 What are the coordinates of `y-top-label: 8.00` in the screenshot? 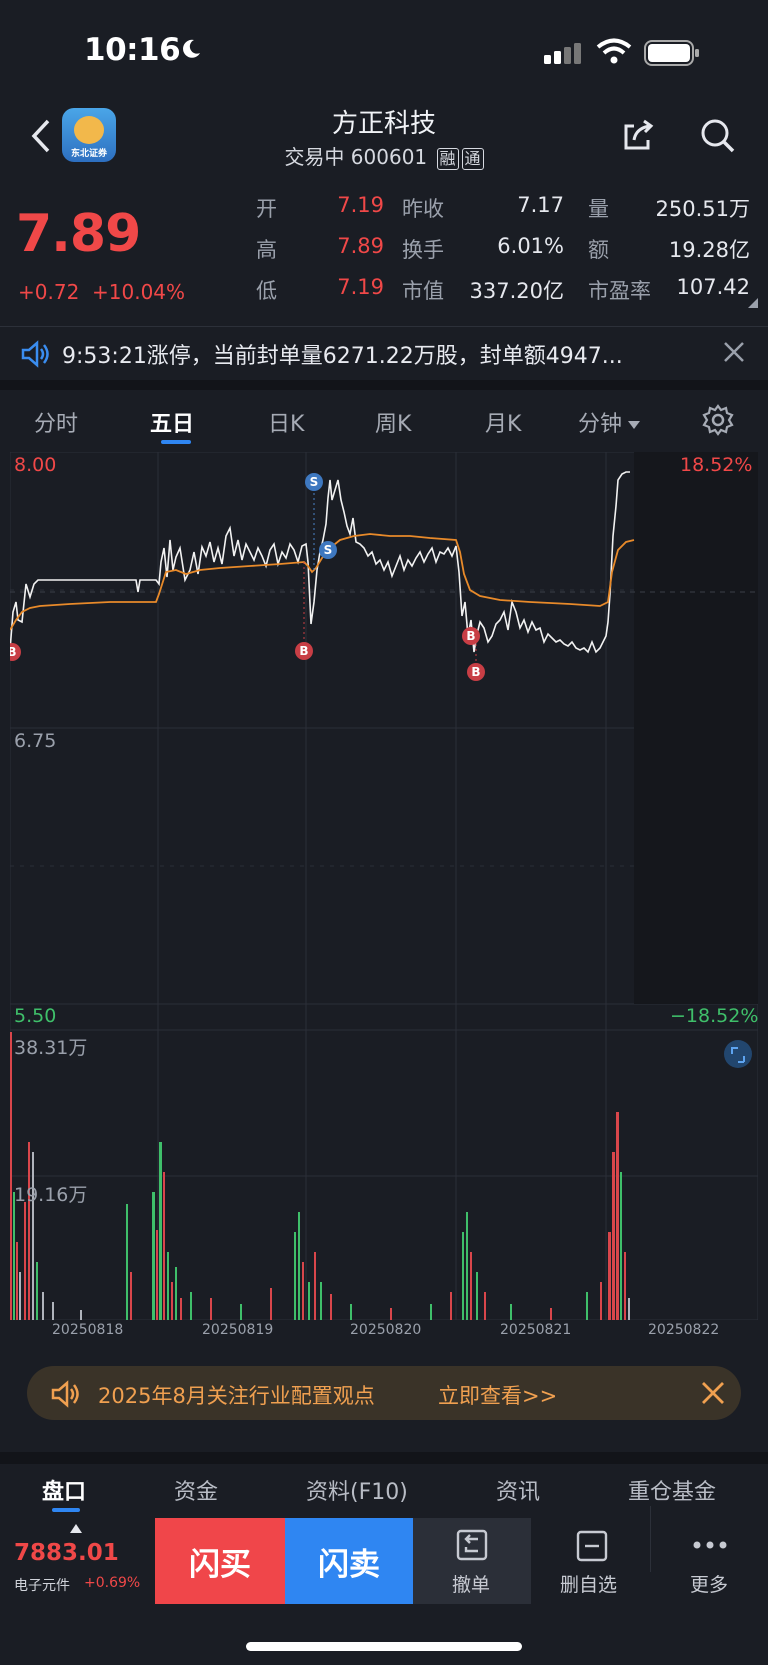 It's located at (35, 465).